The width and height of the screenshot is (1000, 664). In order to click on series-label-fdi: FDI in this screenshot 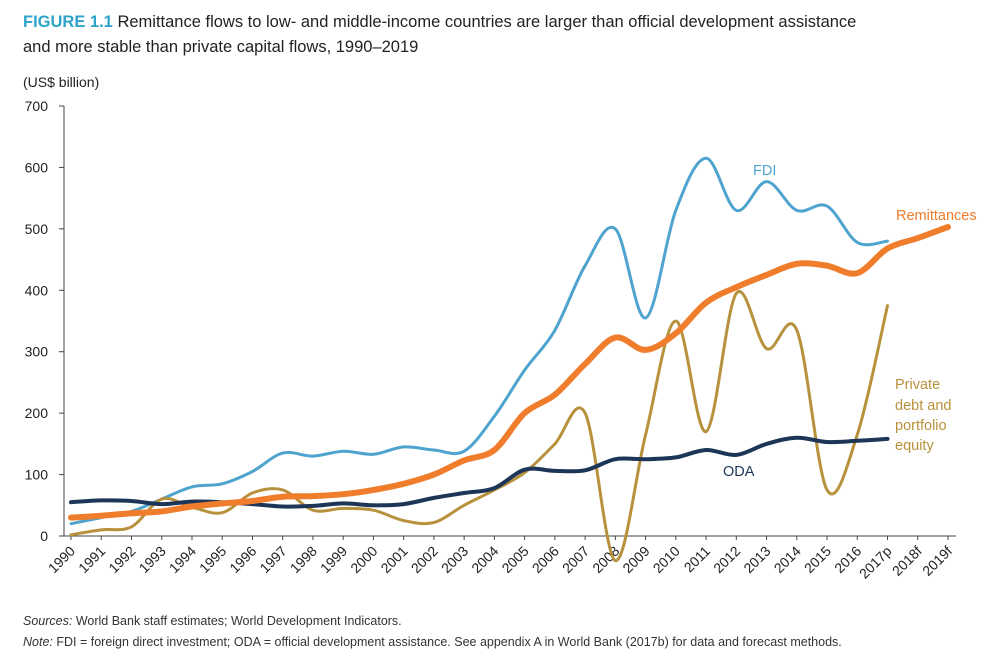, I will do `click(764, 171)`.